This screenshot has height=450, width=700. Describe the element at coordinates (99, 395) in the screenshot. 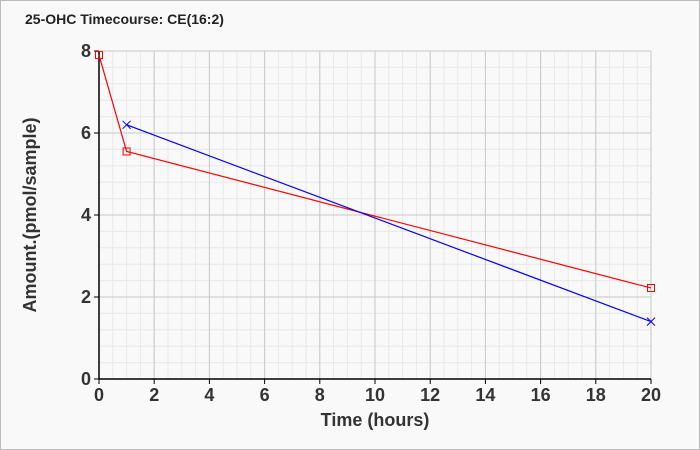

I see `x-tick-label: 0` at that location.